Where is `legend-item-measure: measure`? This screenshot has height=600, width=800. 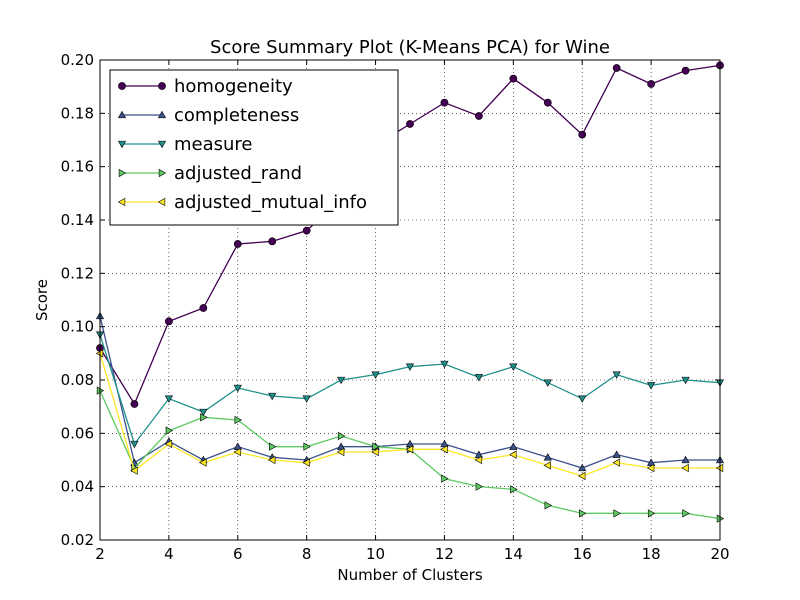
legend-item-measure: measure is located at coordinates (185, 144).